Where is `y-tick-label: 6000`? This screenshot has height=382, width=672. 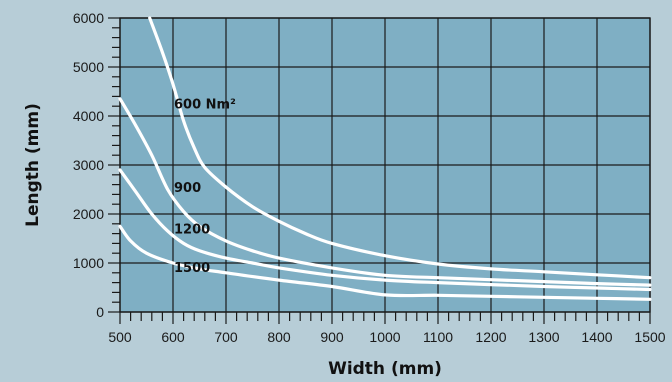 y-tick-label: 6000 is located at coordinates (88, 18).